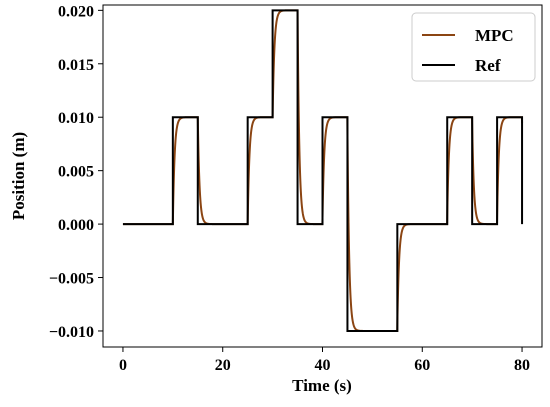 This screenshot has height=407, width=550. Describe the element at coordinates (522, 365) in the screenshot. I see `x-tick-label: 80` at that location.